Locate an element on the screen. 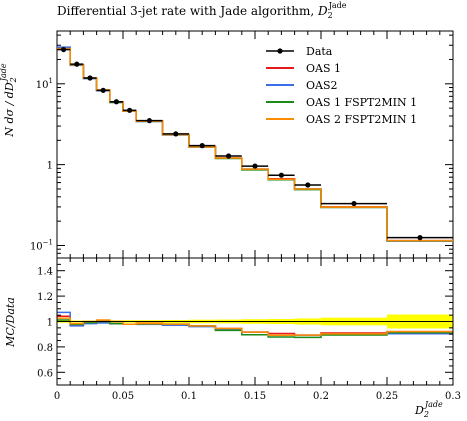 The height and width of the screenshot is (421, 467). chart-title-symbol: D is located at coordinates (322, 11).